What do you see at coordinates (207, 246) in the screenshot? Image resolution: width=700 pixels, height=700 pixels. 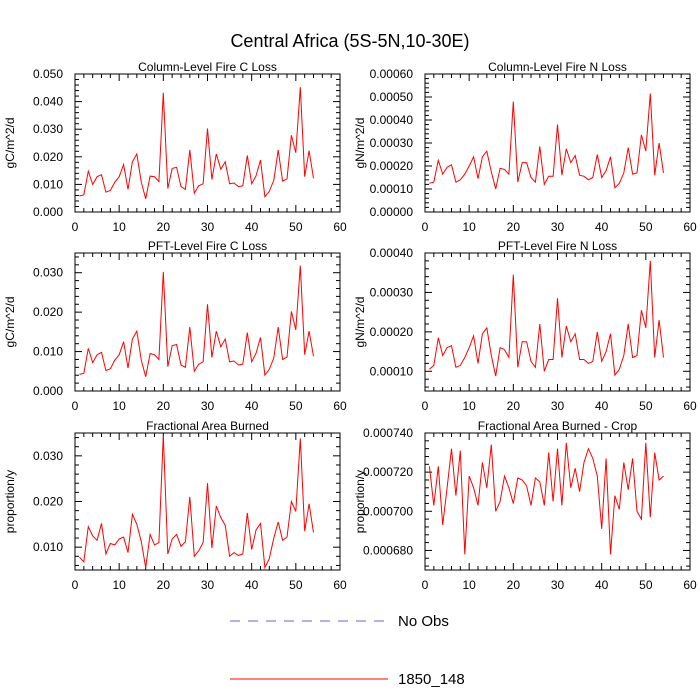 I see `panel-title: PFT-Level Fire C Loss` at bounding box center [207, 246].